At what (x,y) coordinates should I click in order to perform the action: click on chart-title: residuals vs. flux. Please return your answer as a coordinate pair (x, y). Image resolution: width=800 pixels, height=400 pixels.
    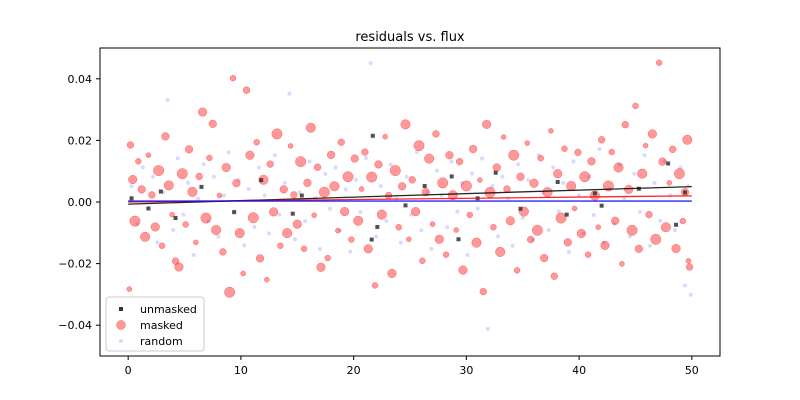
    Looking at the image, I should click on (410, 37).